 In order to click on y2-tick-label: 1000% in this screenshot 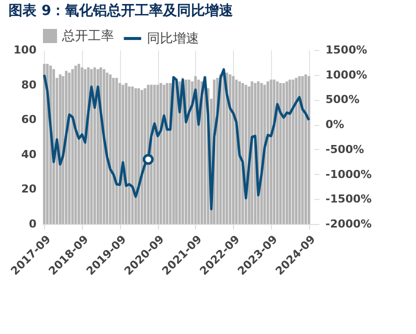, I will do `click(347, 75)`.